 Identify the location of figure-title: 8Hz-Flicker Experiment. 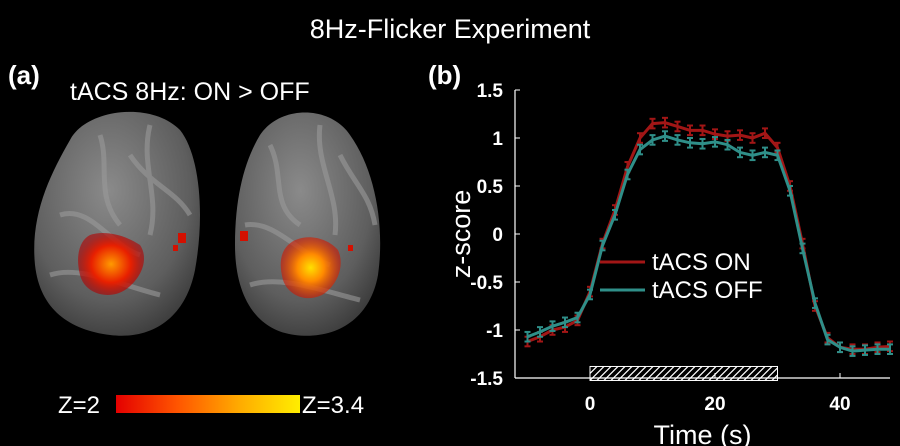
(450, 29).